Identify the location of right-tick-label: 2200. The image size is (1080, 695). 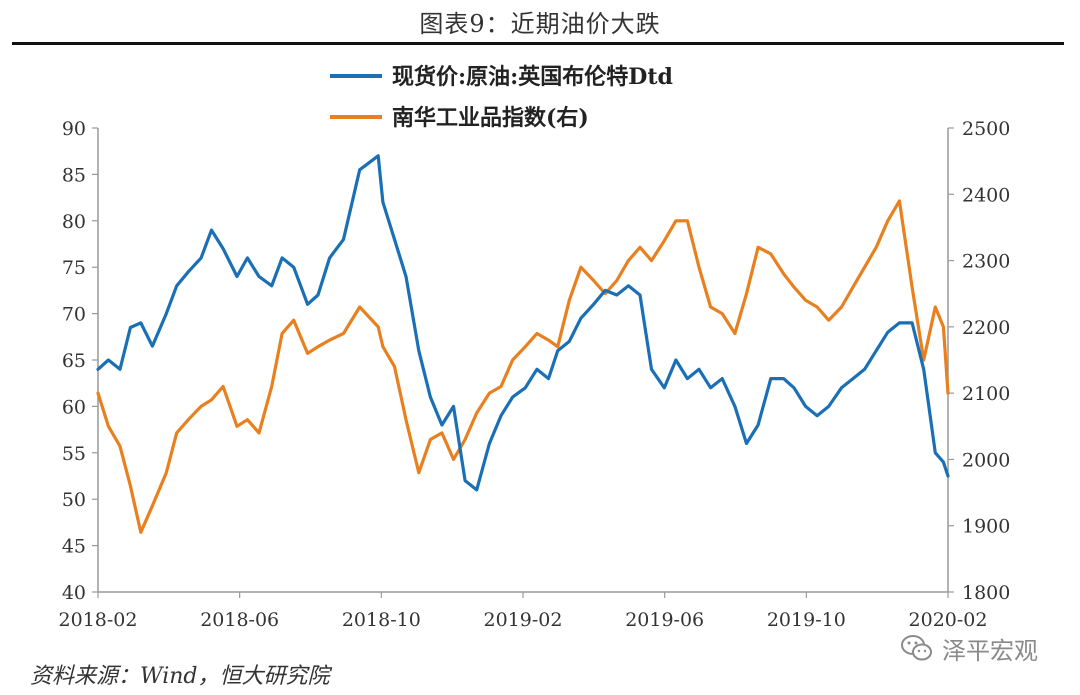
(986, 328).